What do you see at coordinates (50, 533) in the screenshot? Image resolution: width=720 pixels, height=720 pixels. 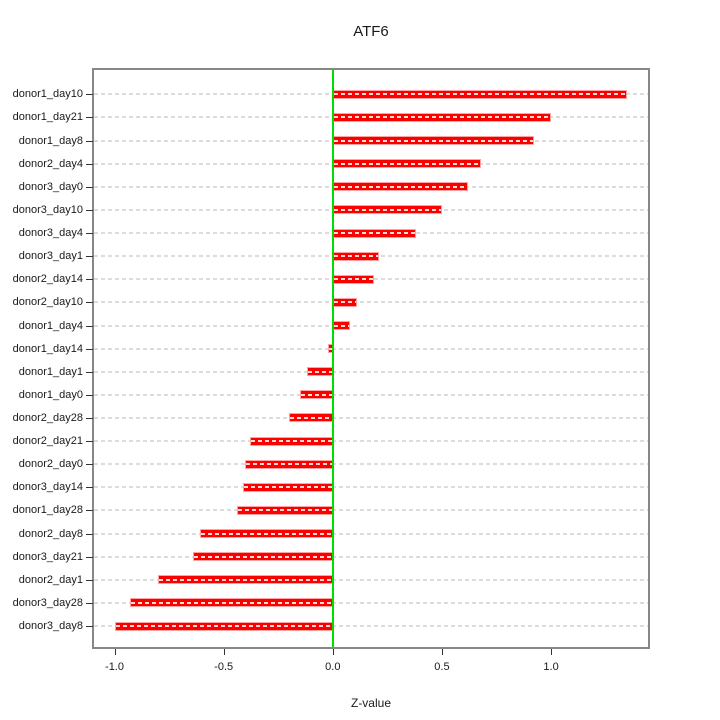 I see `y-label-donor2_day8: donor2_day8` at bounding box center [50, 533].